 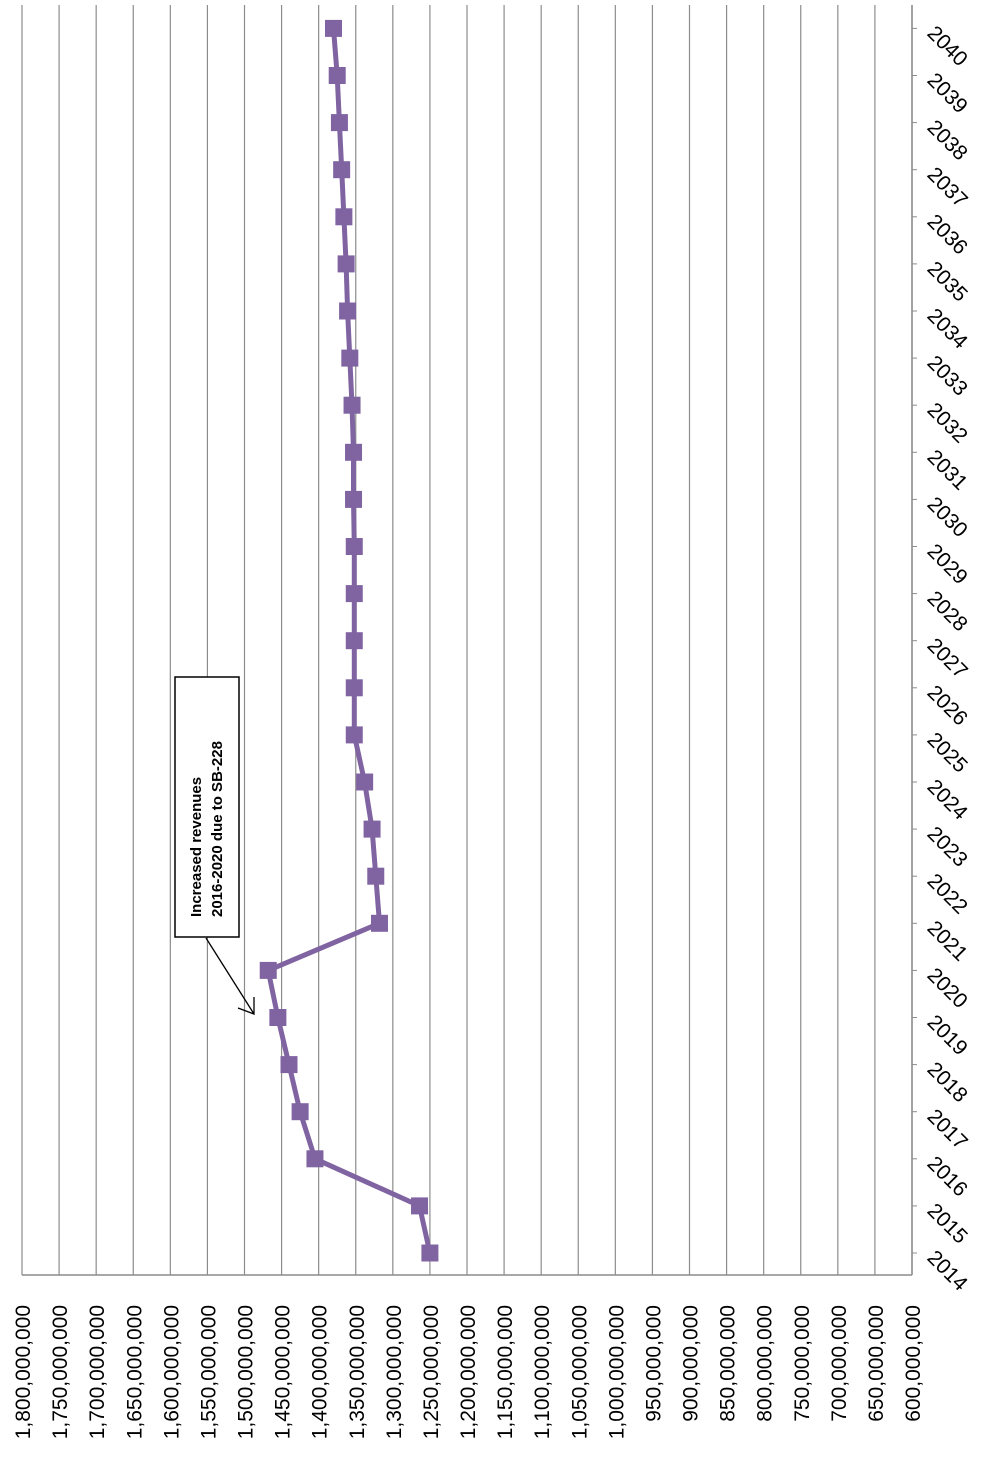 I want to click on year-tick-label: 2030, so click(x=947, y=517).